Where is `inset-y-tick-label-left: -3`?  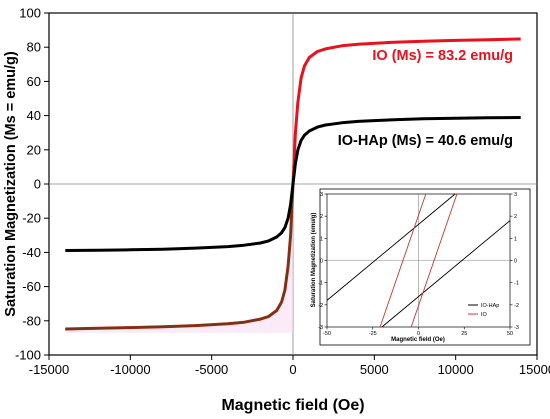
inset-y-tick-label-left: -3 is located at coordinates (320, 328).